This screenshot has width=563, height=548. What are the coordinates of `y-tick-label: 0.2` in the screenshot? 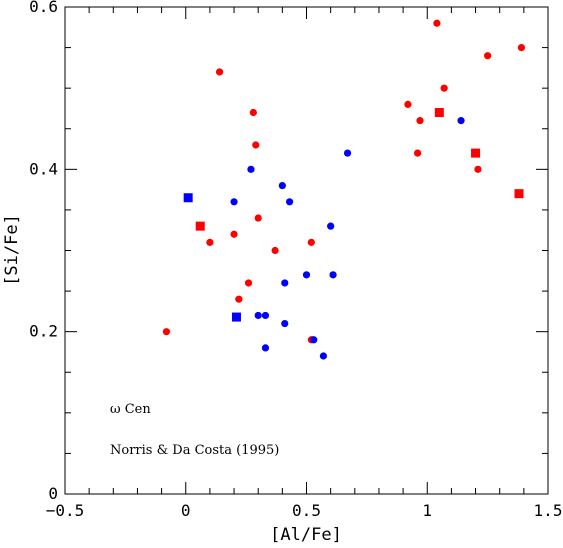 It's located at (43, 331).